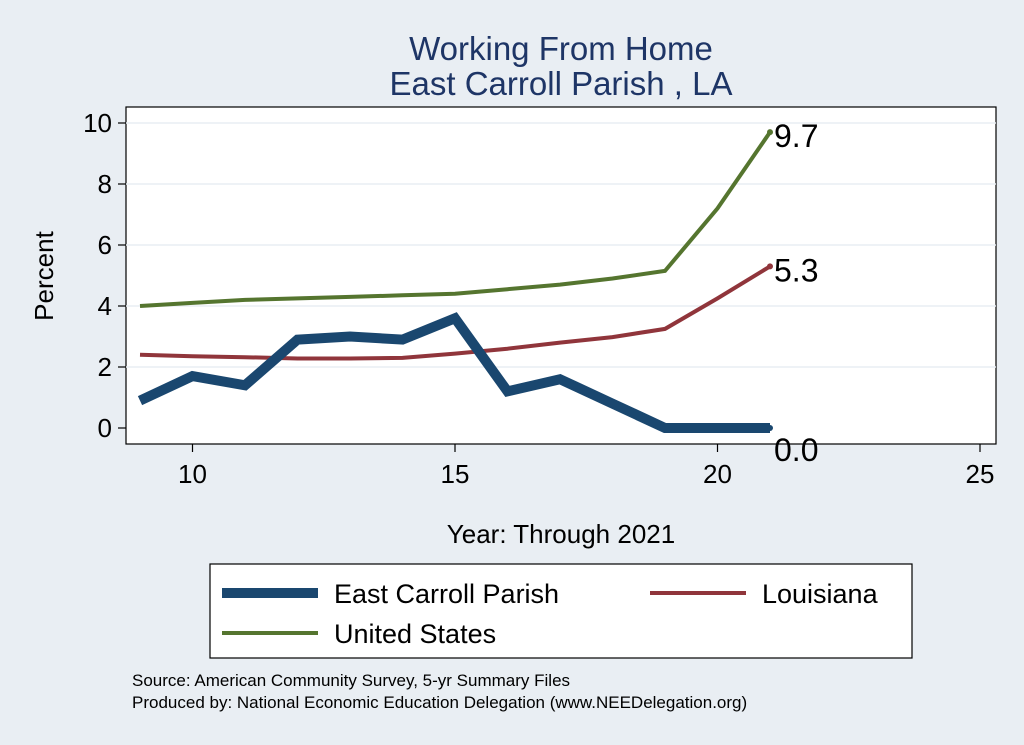 The width and height of the screenshot is (1024, 745). What do you see at coordinates (192, 474) in the screenshot?
I see `x-tick-label: 10` at bounding box center [192, 474].